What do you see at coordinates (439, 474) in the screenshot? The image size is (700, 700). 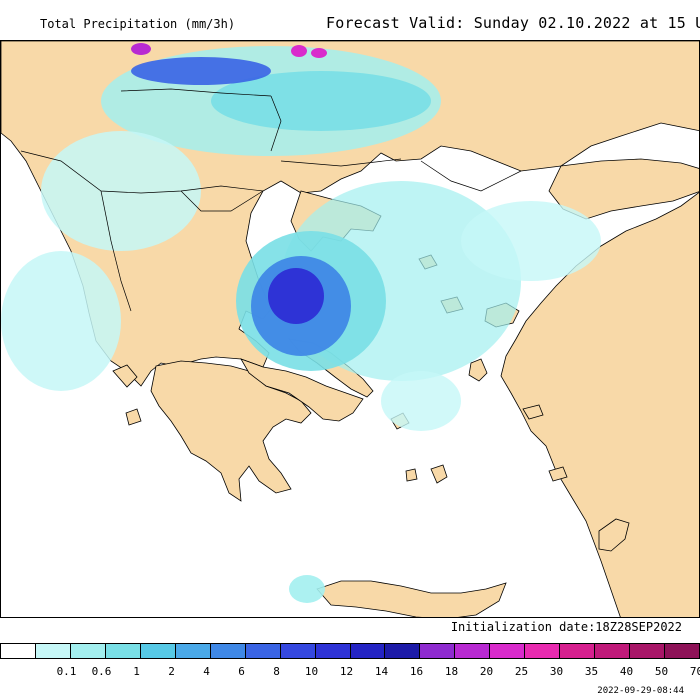 I see `land-island-naxos` at bounding box center [439, 474].